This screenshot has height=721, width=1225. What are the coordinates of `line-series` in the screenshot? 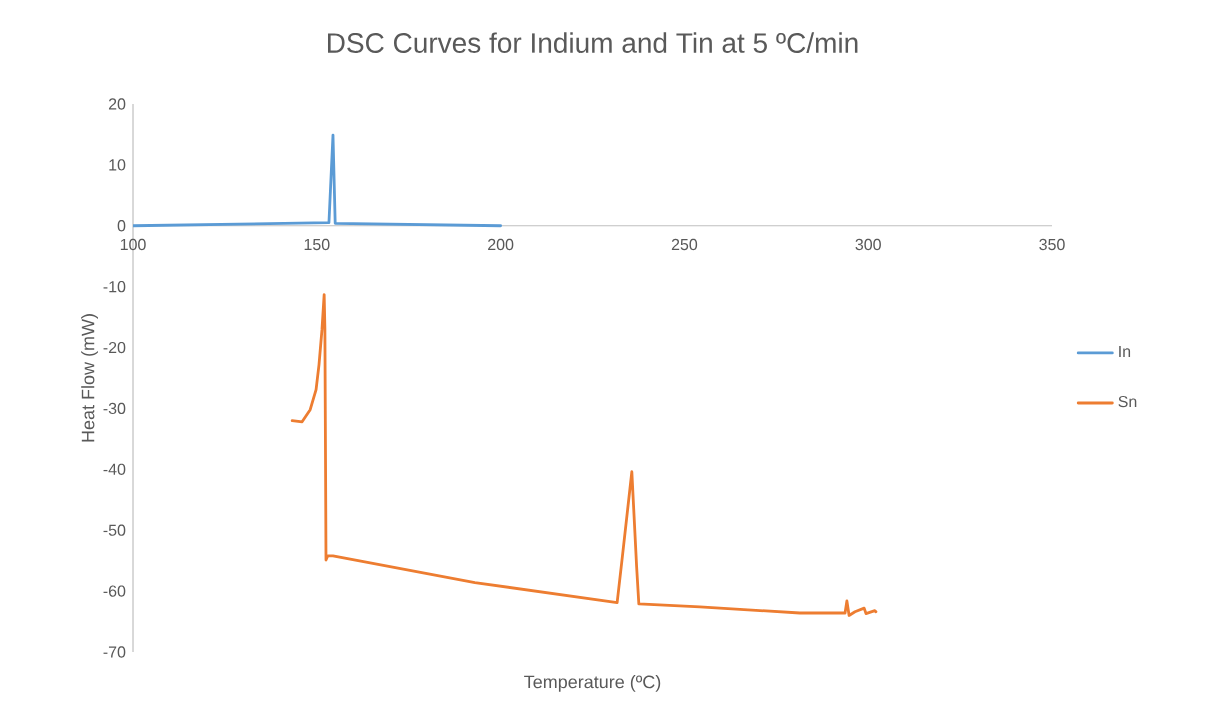 It's located at (318, 180).